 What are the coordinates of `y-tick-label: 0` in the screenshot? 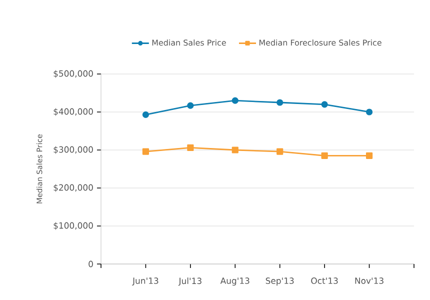 It's located at (90, 264).